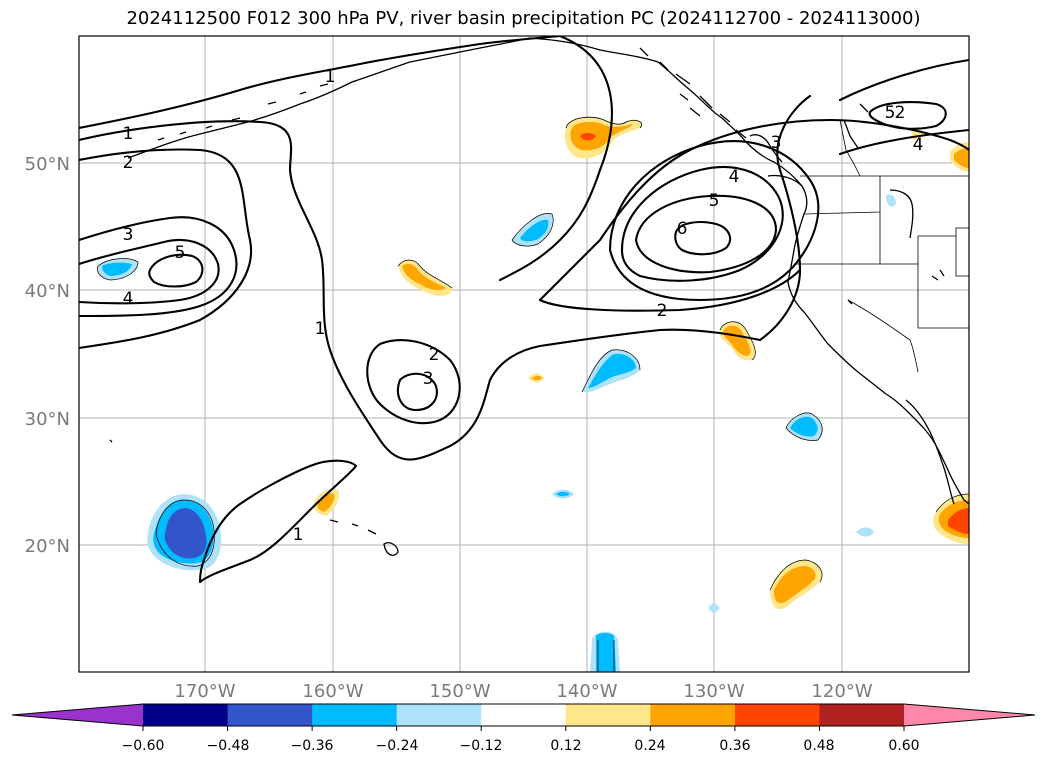  What do you see at coordinates (47, 355) in the screenshot?
I see `latitude-labels: 50°N 40°N 30°N 20°N` at bounding box center [47, 355].